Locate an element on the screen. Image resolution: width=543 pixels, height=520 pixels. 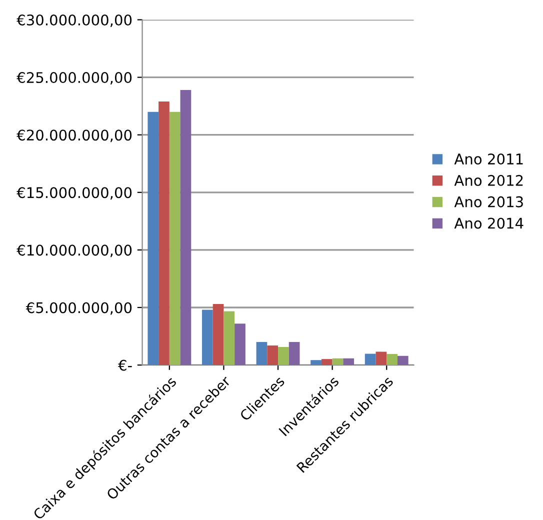
y-tick-label: €30.000.000,00 is located at coordinates (74, 20).